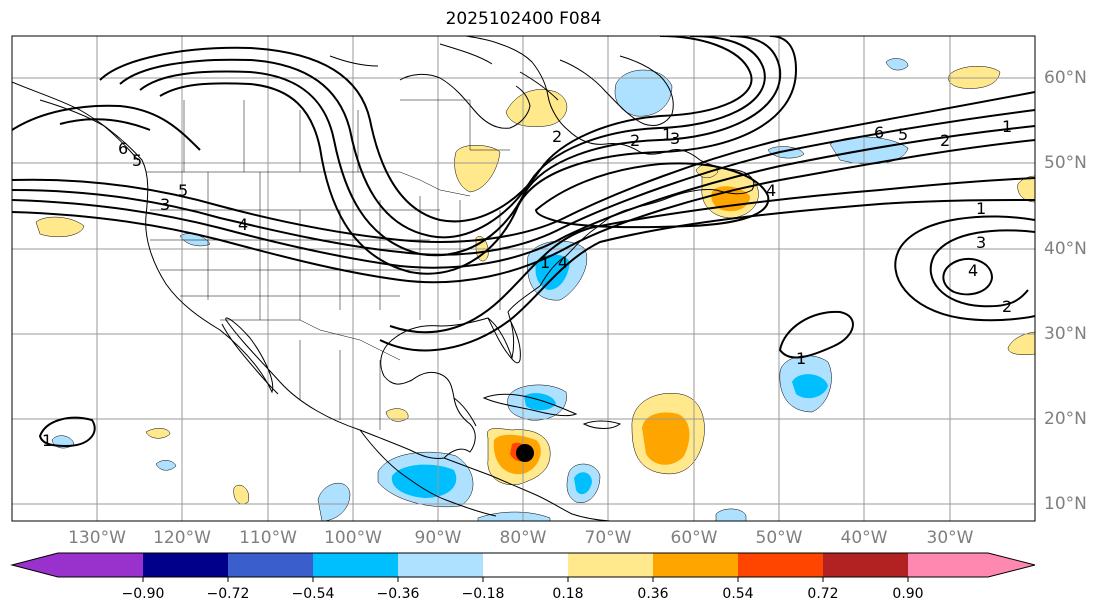 This screenshot has height=615, width=1105. I want to click on colorbar-tick-label: −0.18, so click(483, 594).